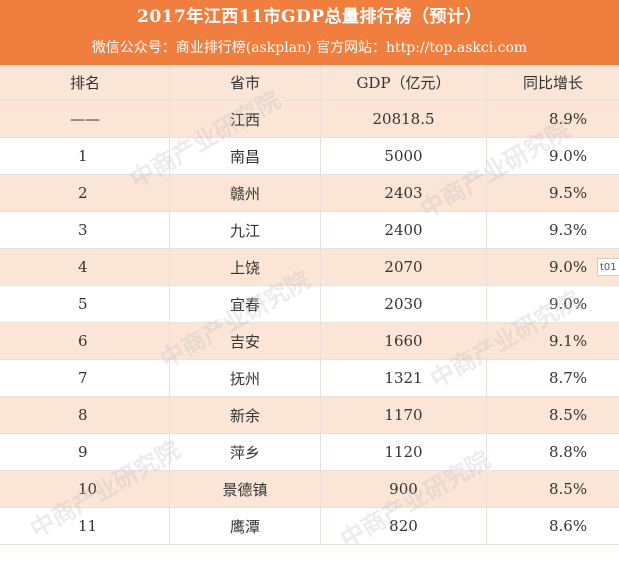  I want to click on city-cell: 鹰潭, so click(245, 526).